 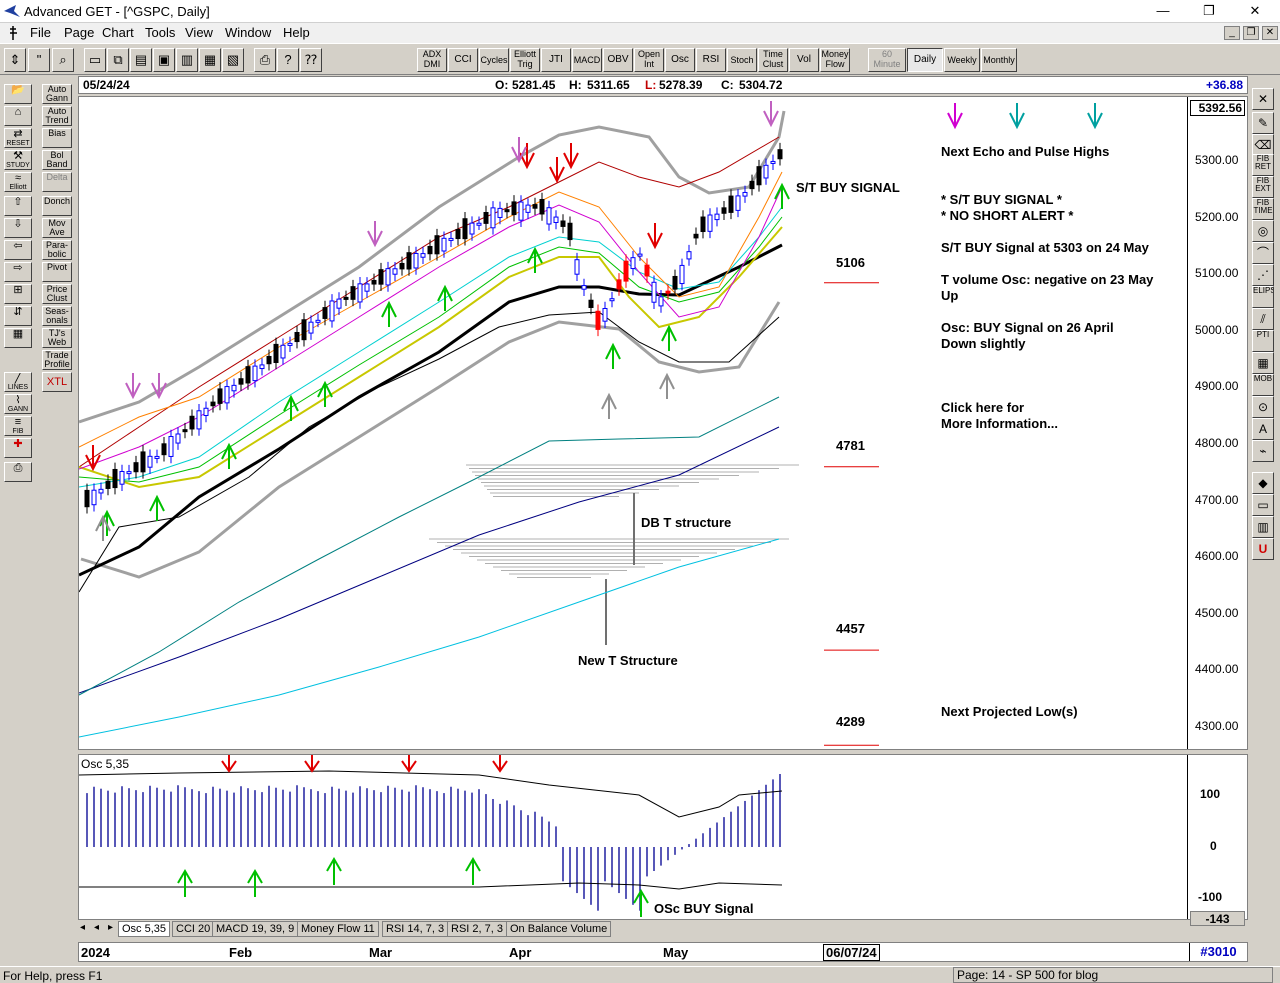 What do you see at coordinates (1263, 451) in the screenshot?
I see `pulse-icon: ⌁` at bounding box center [1263, 451].